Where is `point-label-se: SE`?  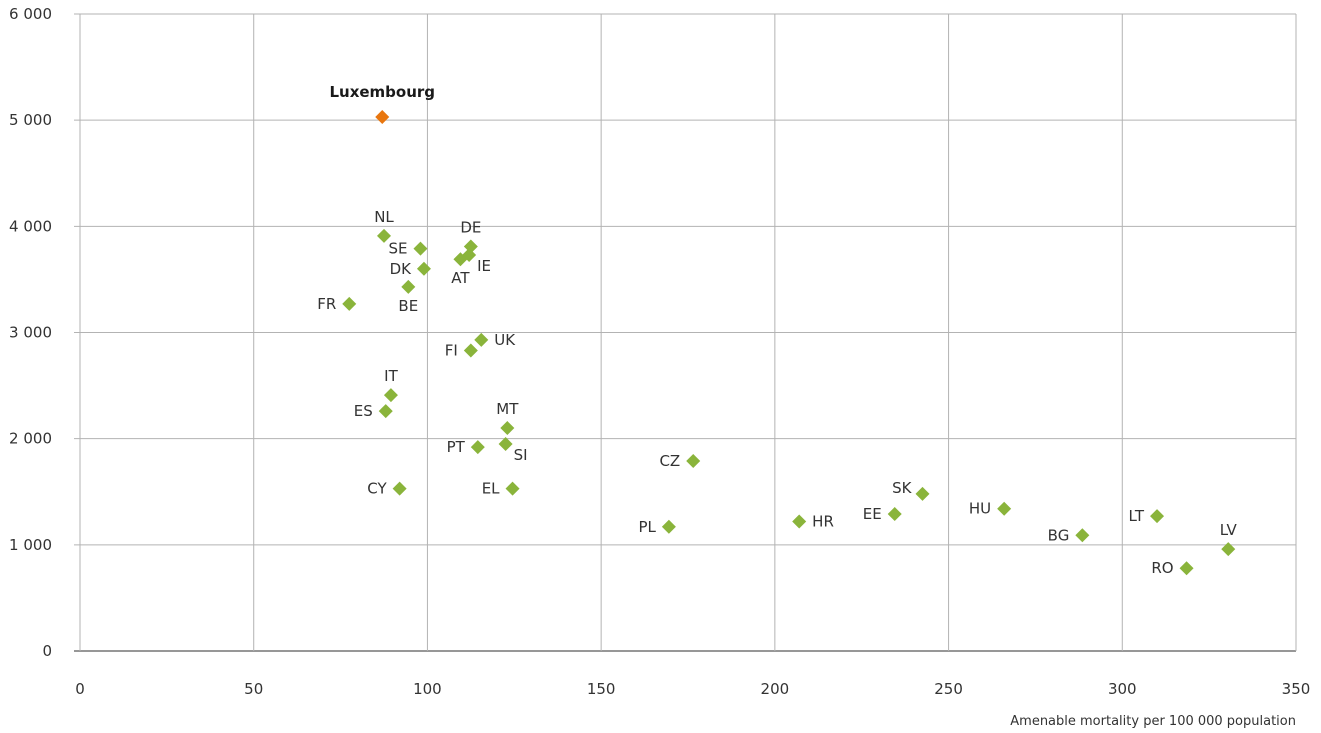
point-label-se: SE is located at coordinates (397, 249).